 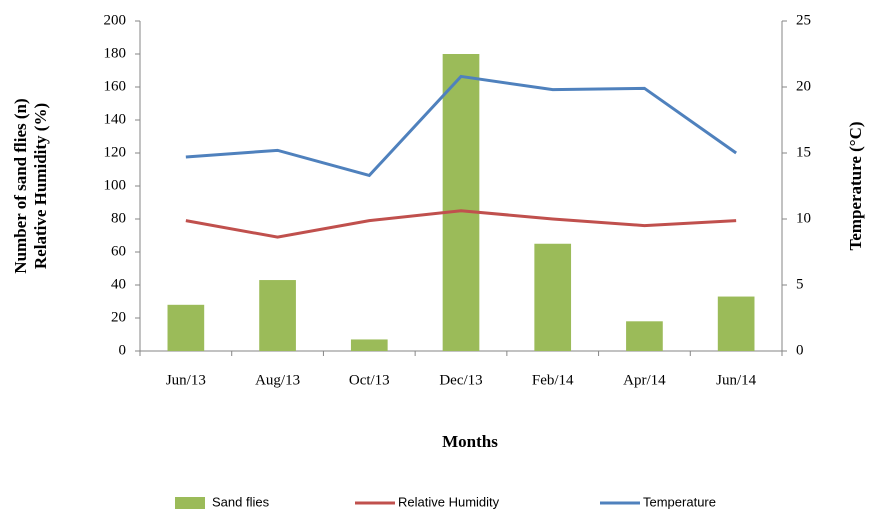 I want to click on y-tick-label: 140, so click(x=115, y=119).